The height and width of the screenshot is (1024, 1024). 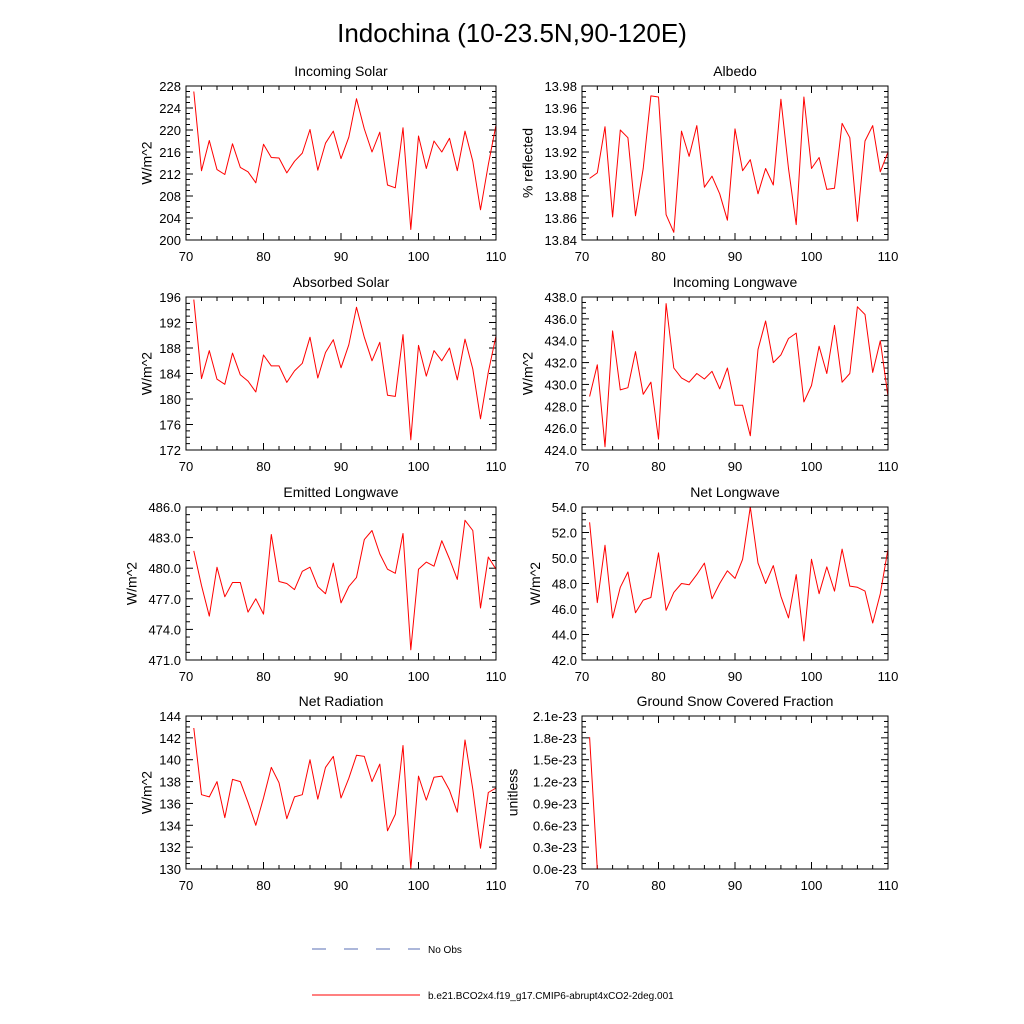 I want to click on y-tick-label: 13.90, so click(x=560, y=174).